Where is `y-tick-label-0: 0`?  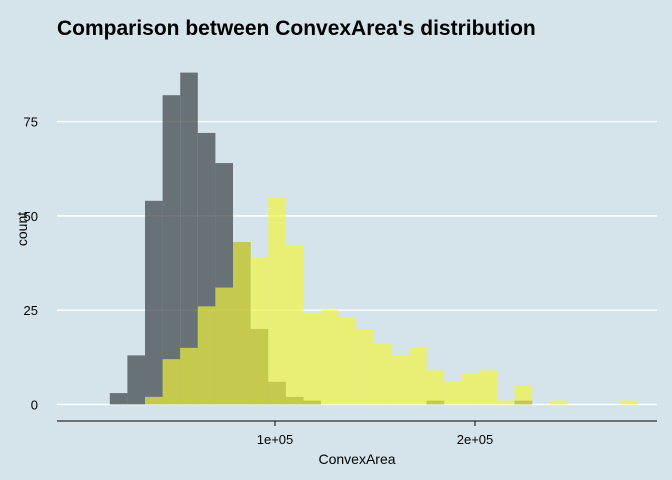 y-tick-label-0: 0 is located at coordinates (34, 404).